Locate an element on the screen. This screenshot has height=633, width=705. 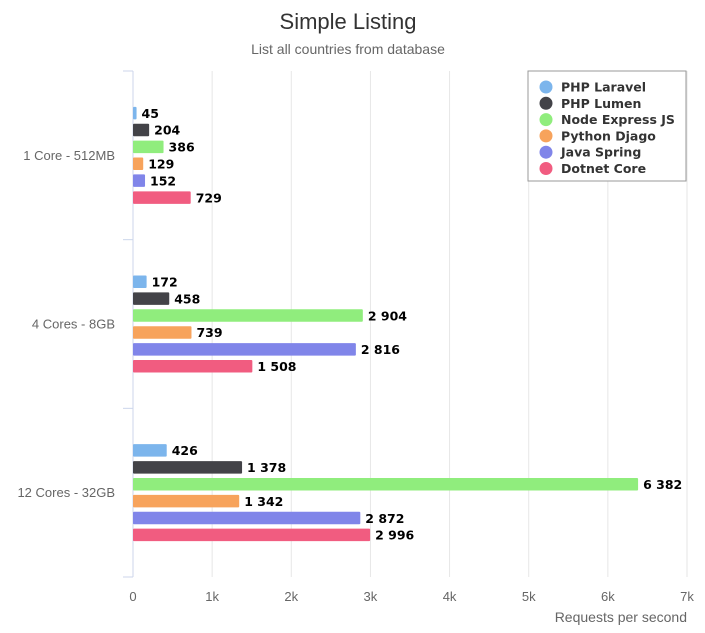
x-tick-label: 7k is located at coordinates (687, 596).